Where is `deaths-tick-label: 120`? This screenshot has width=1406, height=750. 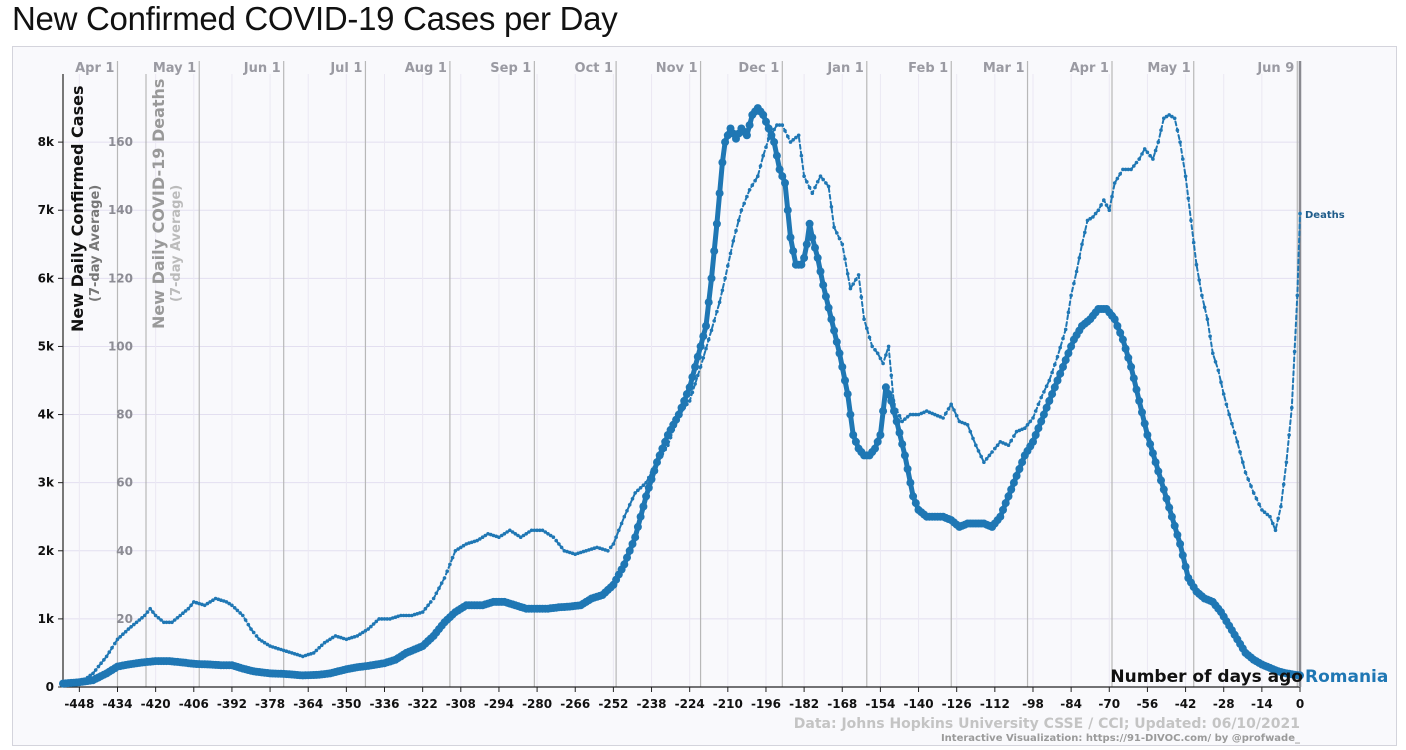
deaths-tick-label: 120 is located at coordinates (120, 278).